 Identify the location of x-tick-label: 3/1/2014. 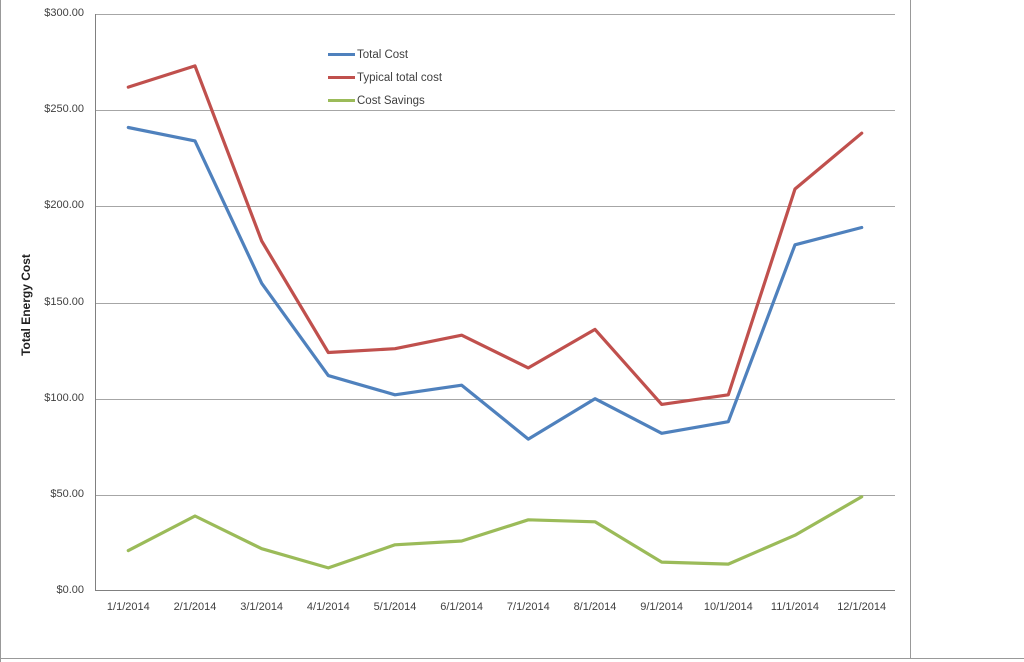
(262, 607).